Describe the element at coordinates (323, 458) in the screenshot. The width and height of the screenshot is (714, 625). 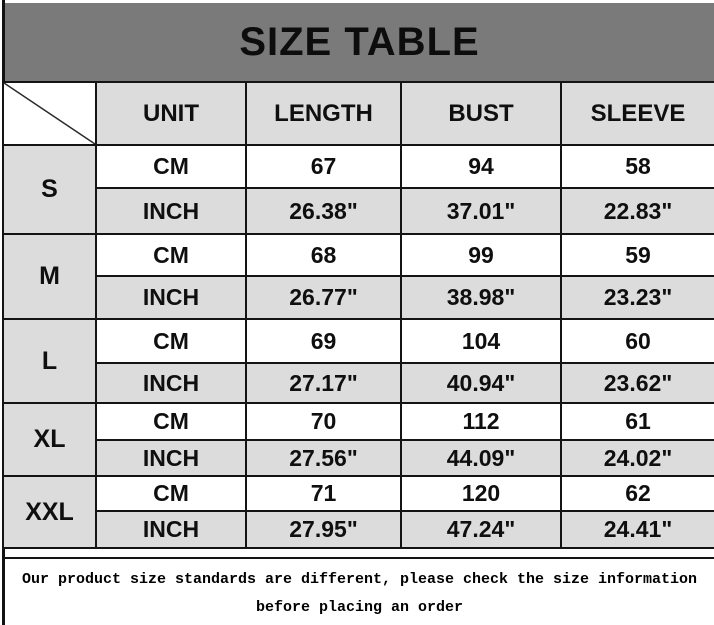
I see `value-cell: 27.56"` at that location.